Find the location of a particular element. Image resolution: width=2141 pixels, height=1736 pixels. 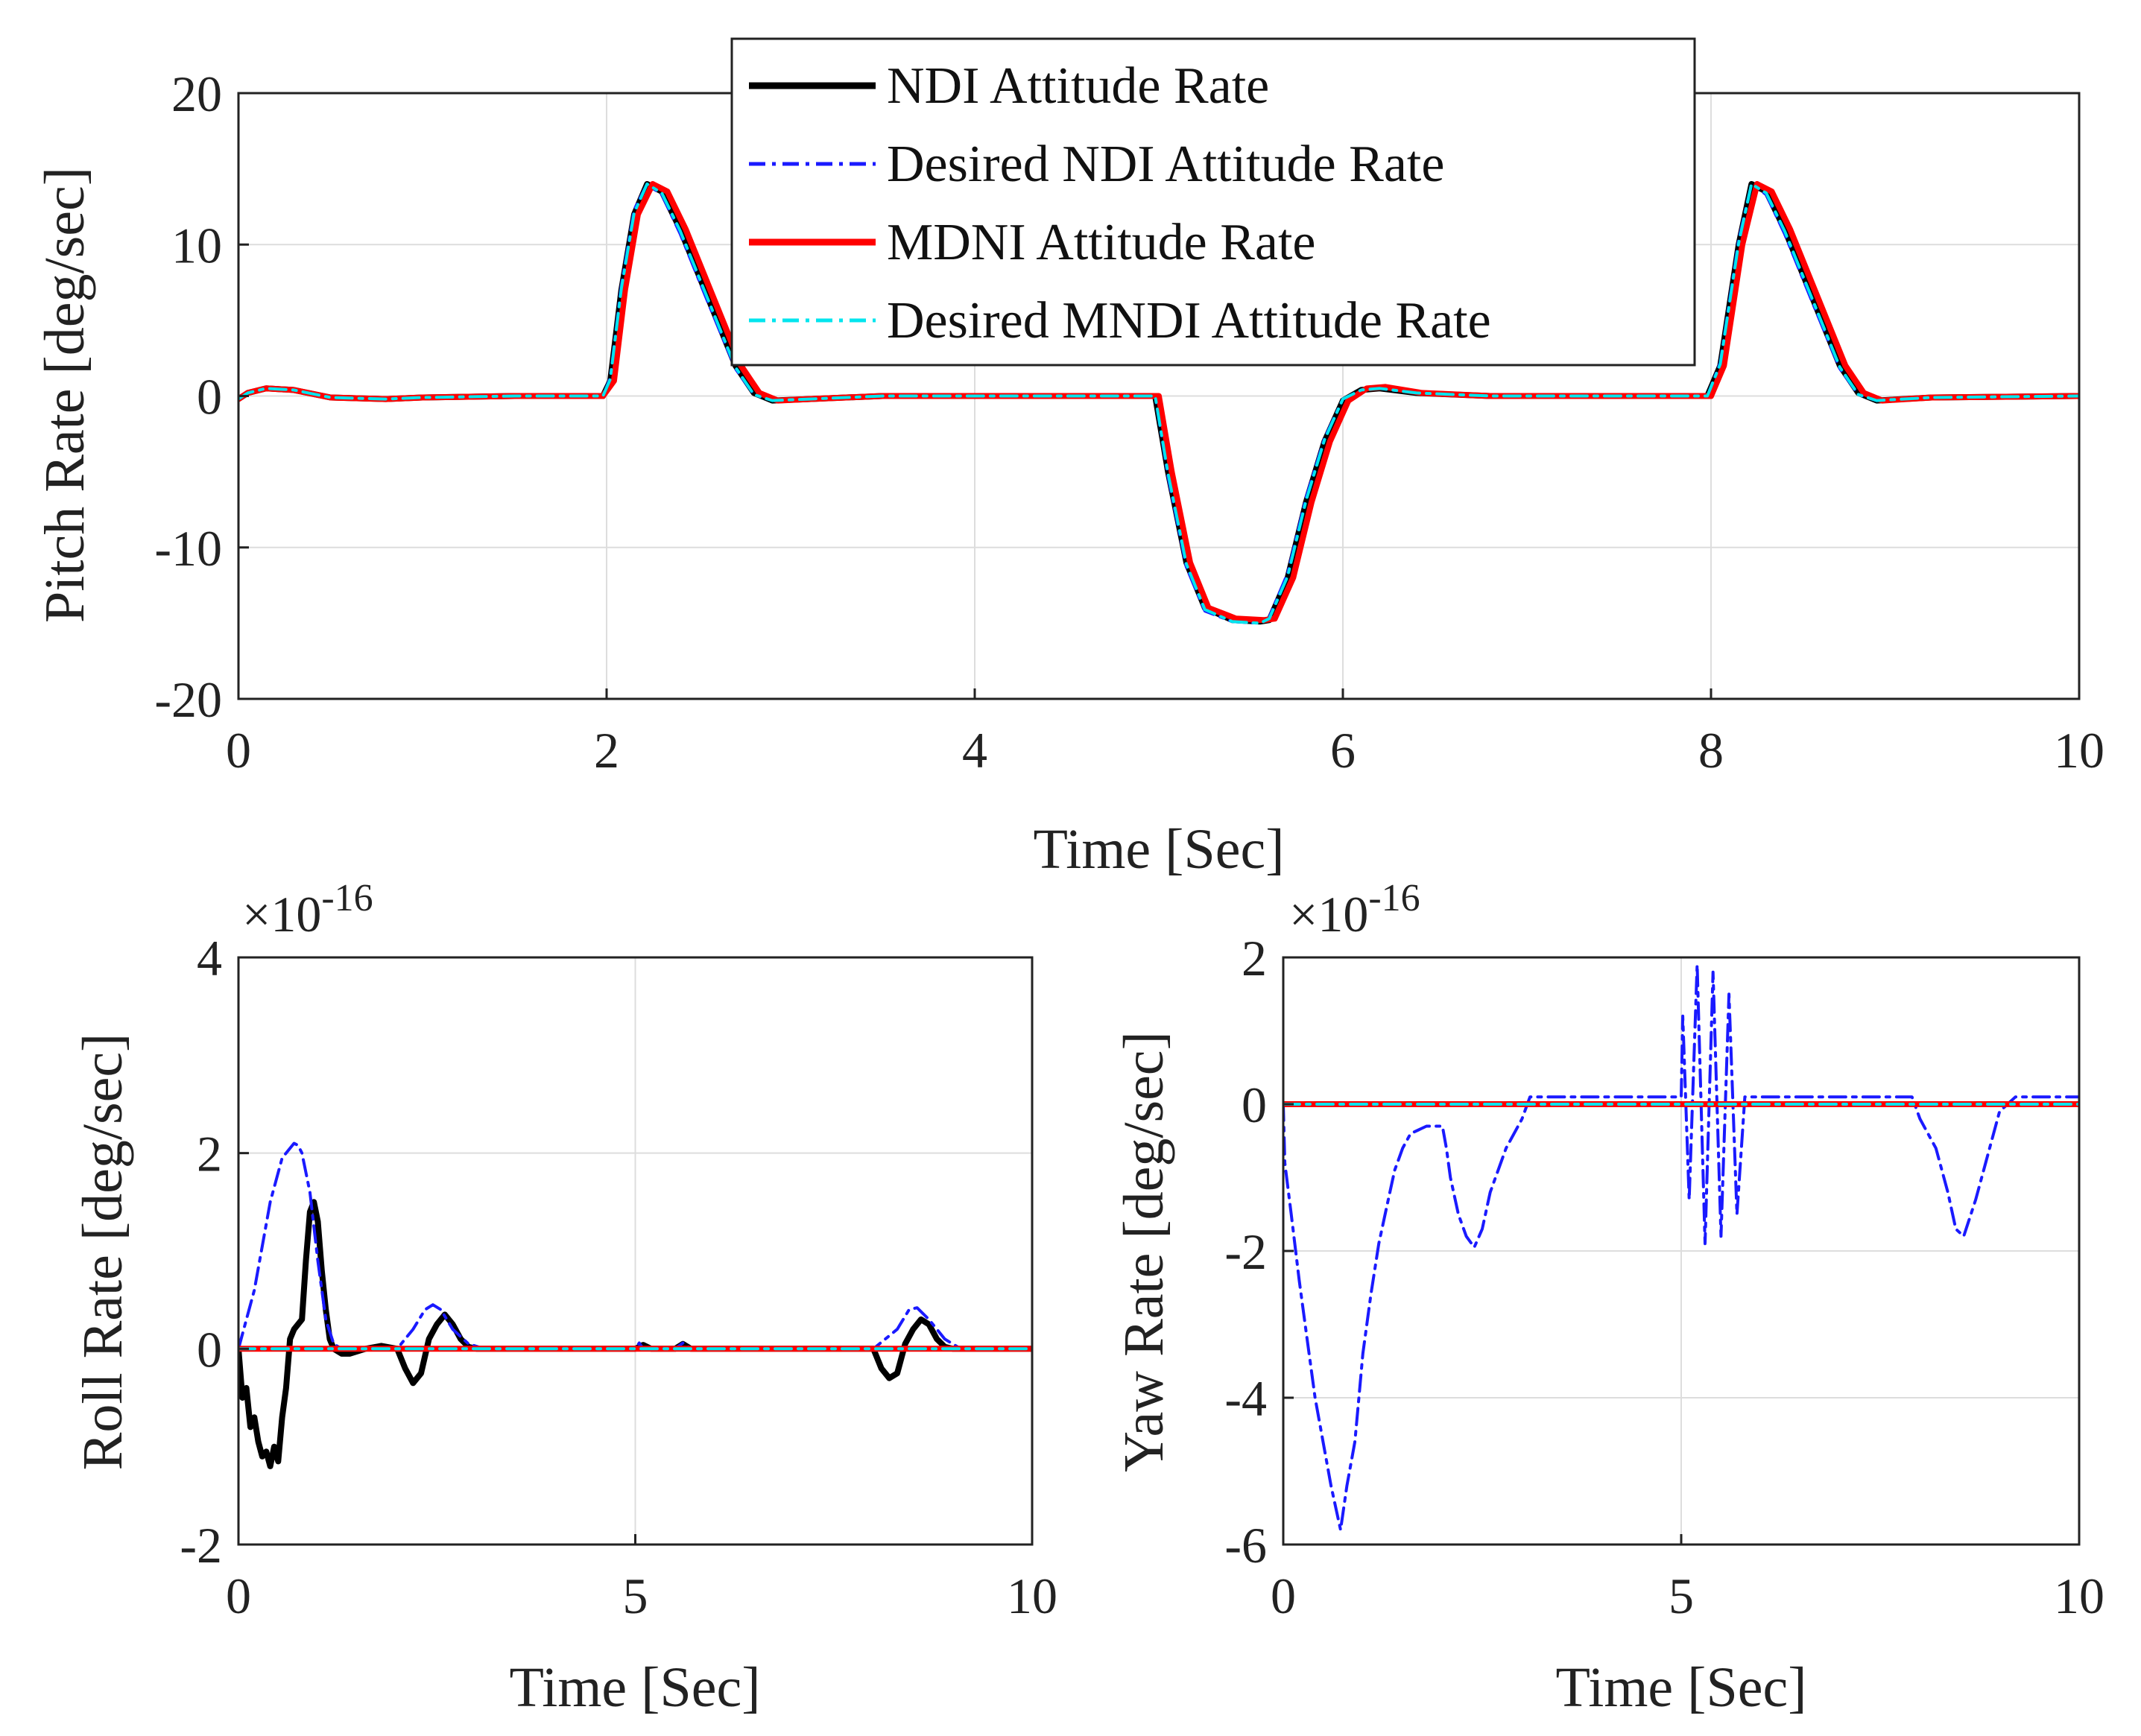

yaw-x-tick-label-0: 0 is located at coordinates (1283, 1596).